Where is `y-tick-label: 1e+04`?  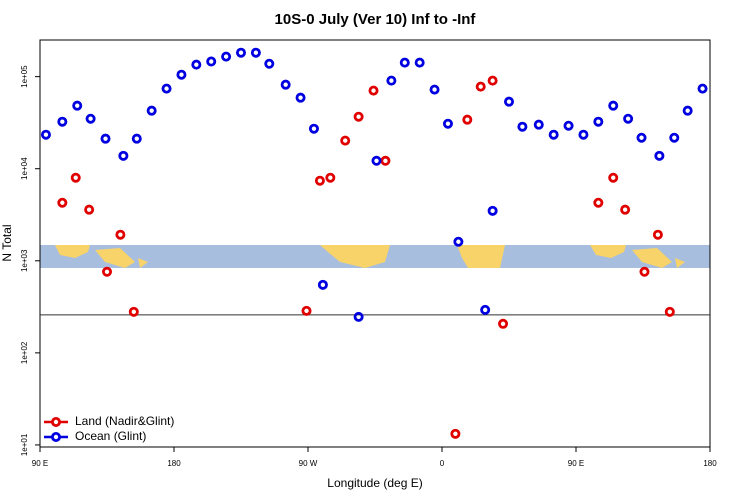 y-tick-label: 1e+04 is located at coordinates (24, 168).